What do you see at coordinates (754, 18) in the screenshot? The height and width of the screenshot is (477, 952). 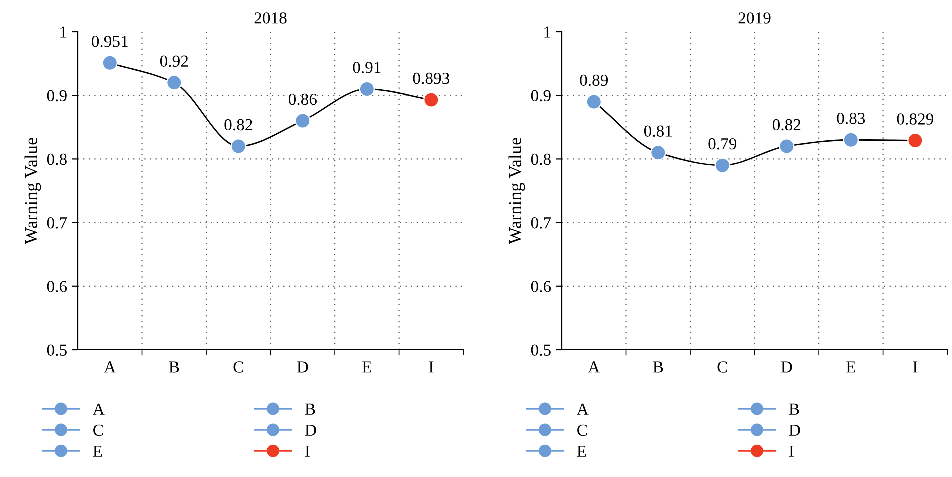 I see `chart-title: 2019` at bounding box center [754, 18].